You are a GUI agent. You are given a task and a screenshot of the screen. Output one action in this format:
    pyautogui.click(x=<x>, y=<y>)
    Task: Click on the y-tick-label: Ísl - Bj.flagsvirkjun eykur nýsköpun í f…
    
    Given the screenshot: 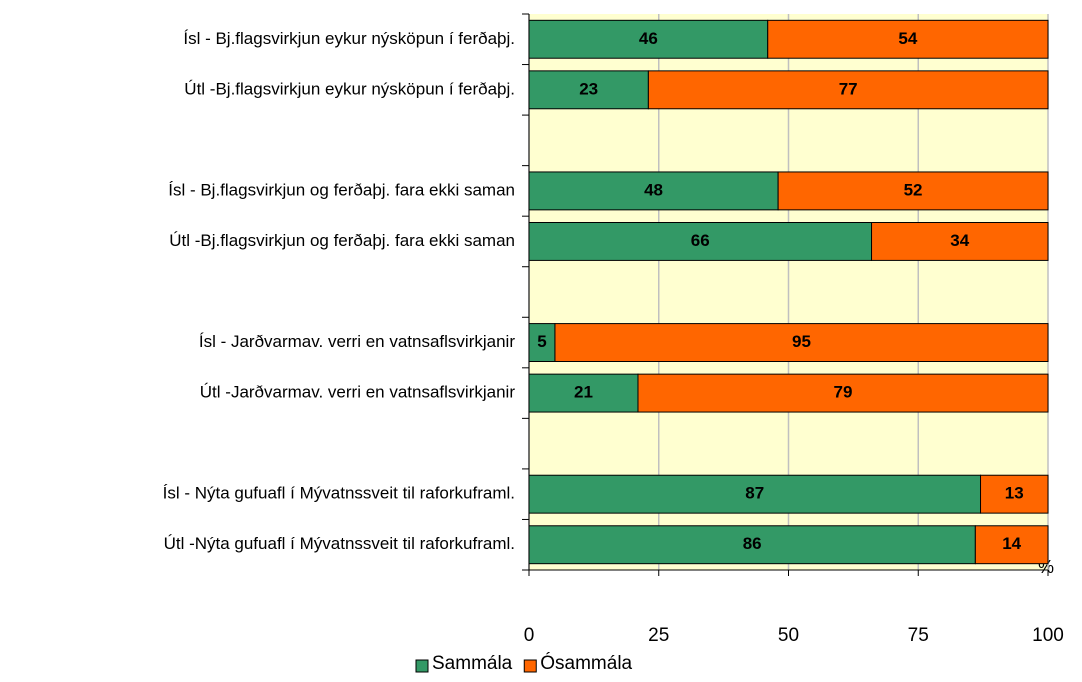 What is the action you would take?
    pyautogui.click(x=349, y=38)
    